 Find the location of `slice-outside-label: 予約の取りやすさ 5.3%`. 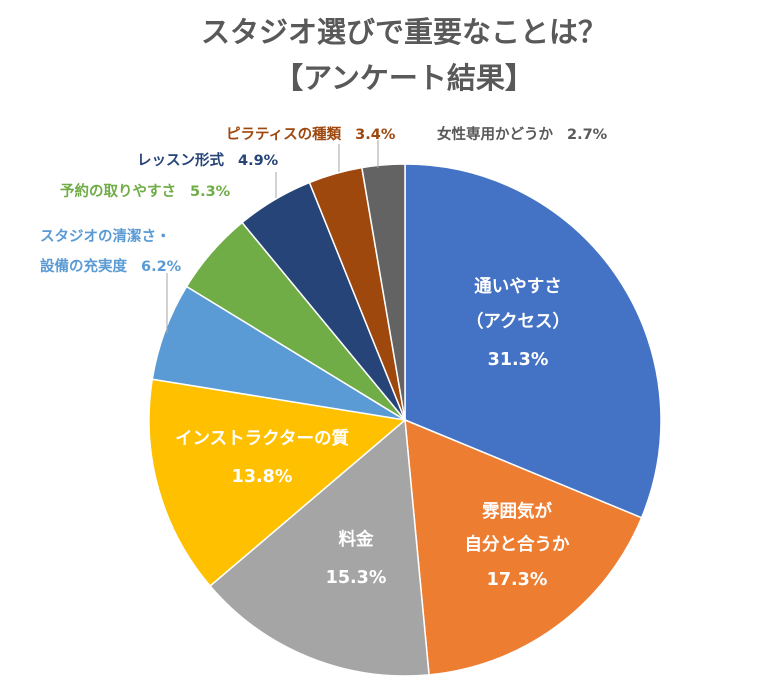

slice-outside-label: 予約の取りやすさ 5.3% is located at coordinates (145, 191).